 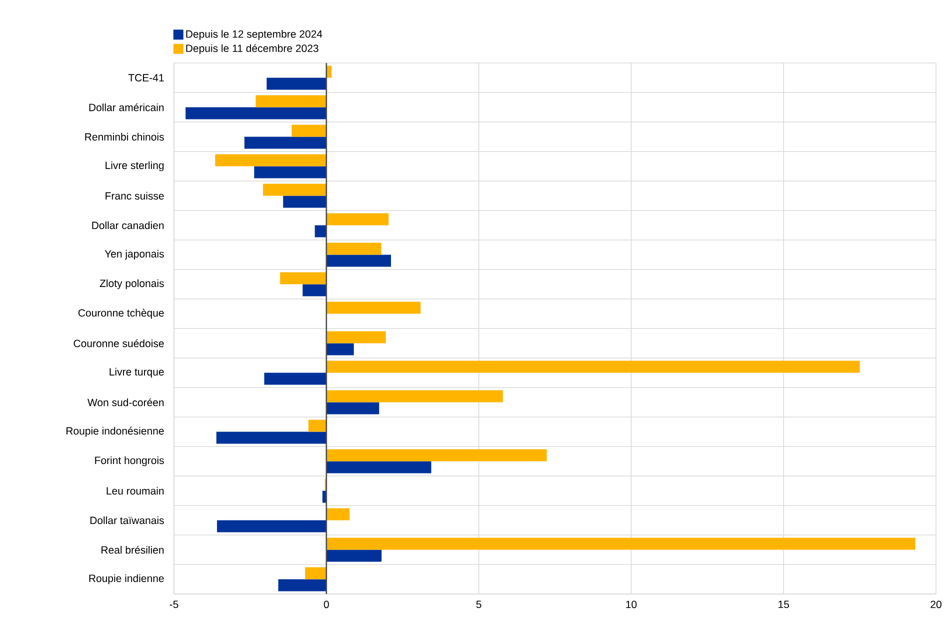 I want to click on x-tick-label: 20, so click(x=936, y=604).